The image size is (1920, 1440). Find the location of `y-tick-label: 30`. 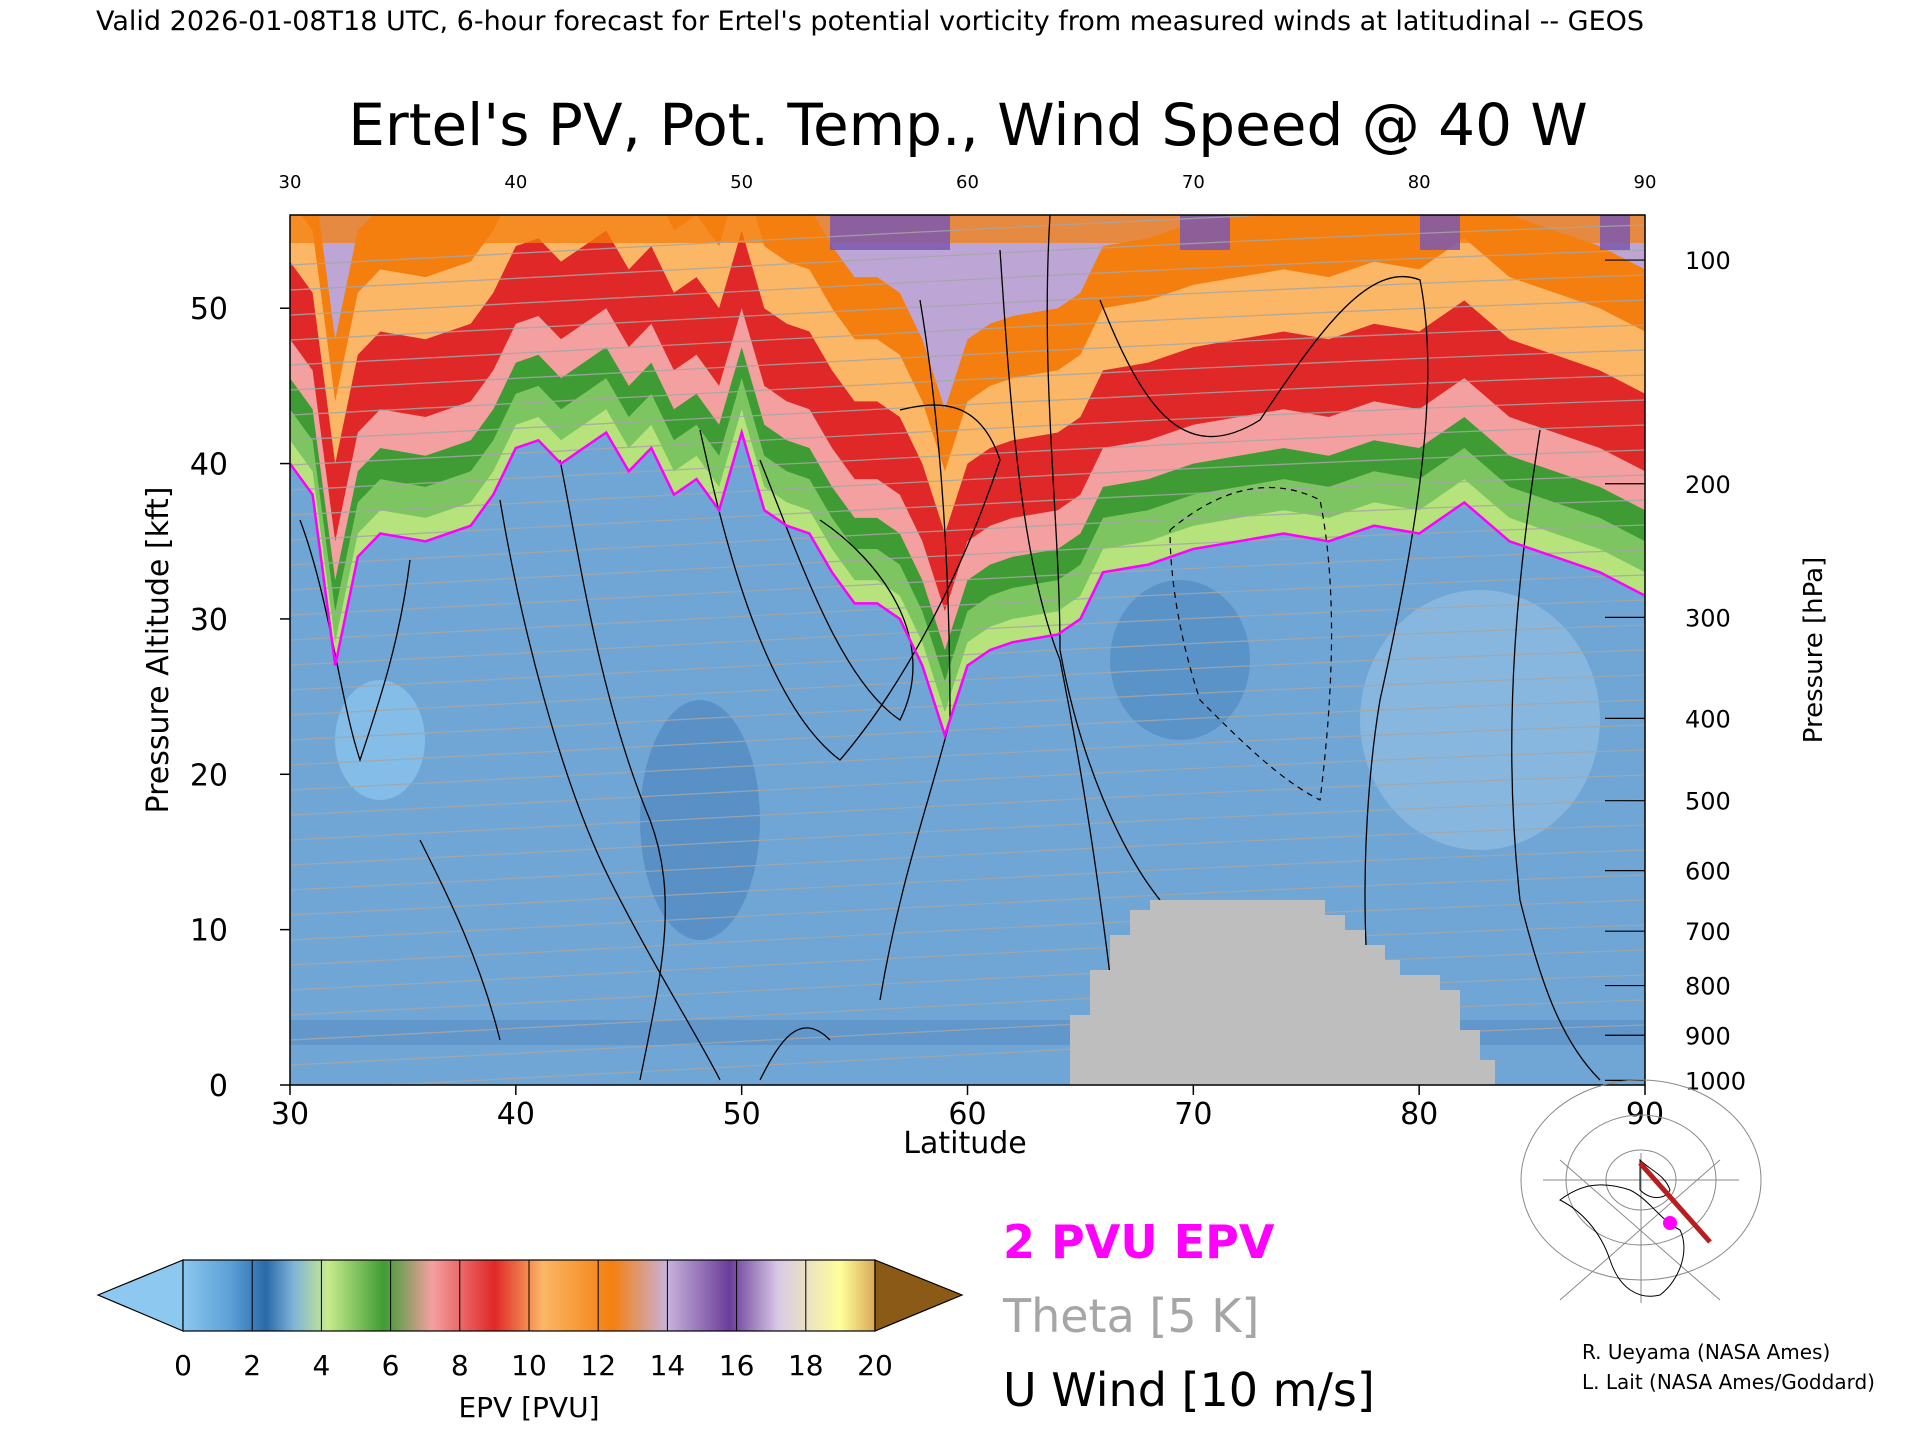

y-tick-label: 30 is located at coordinates (209, 620).